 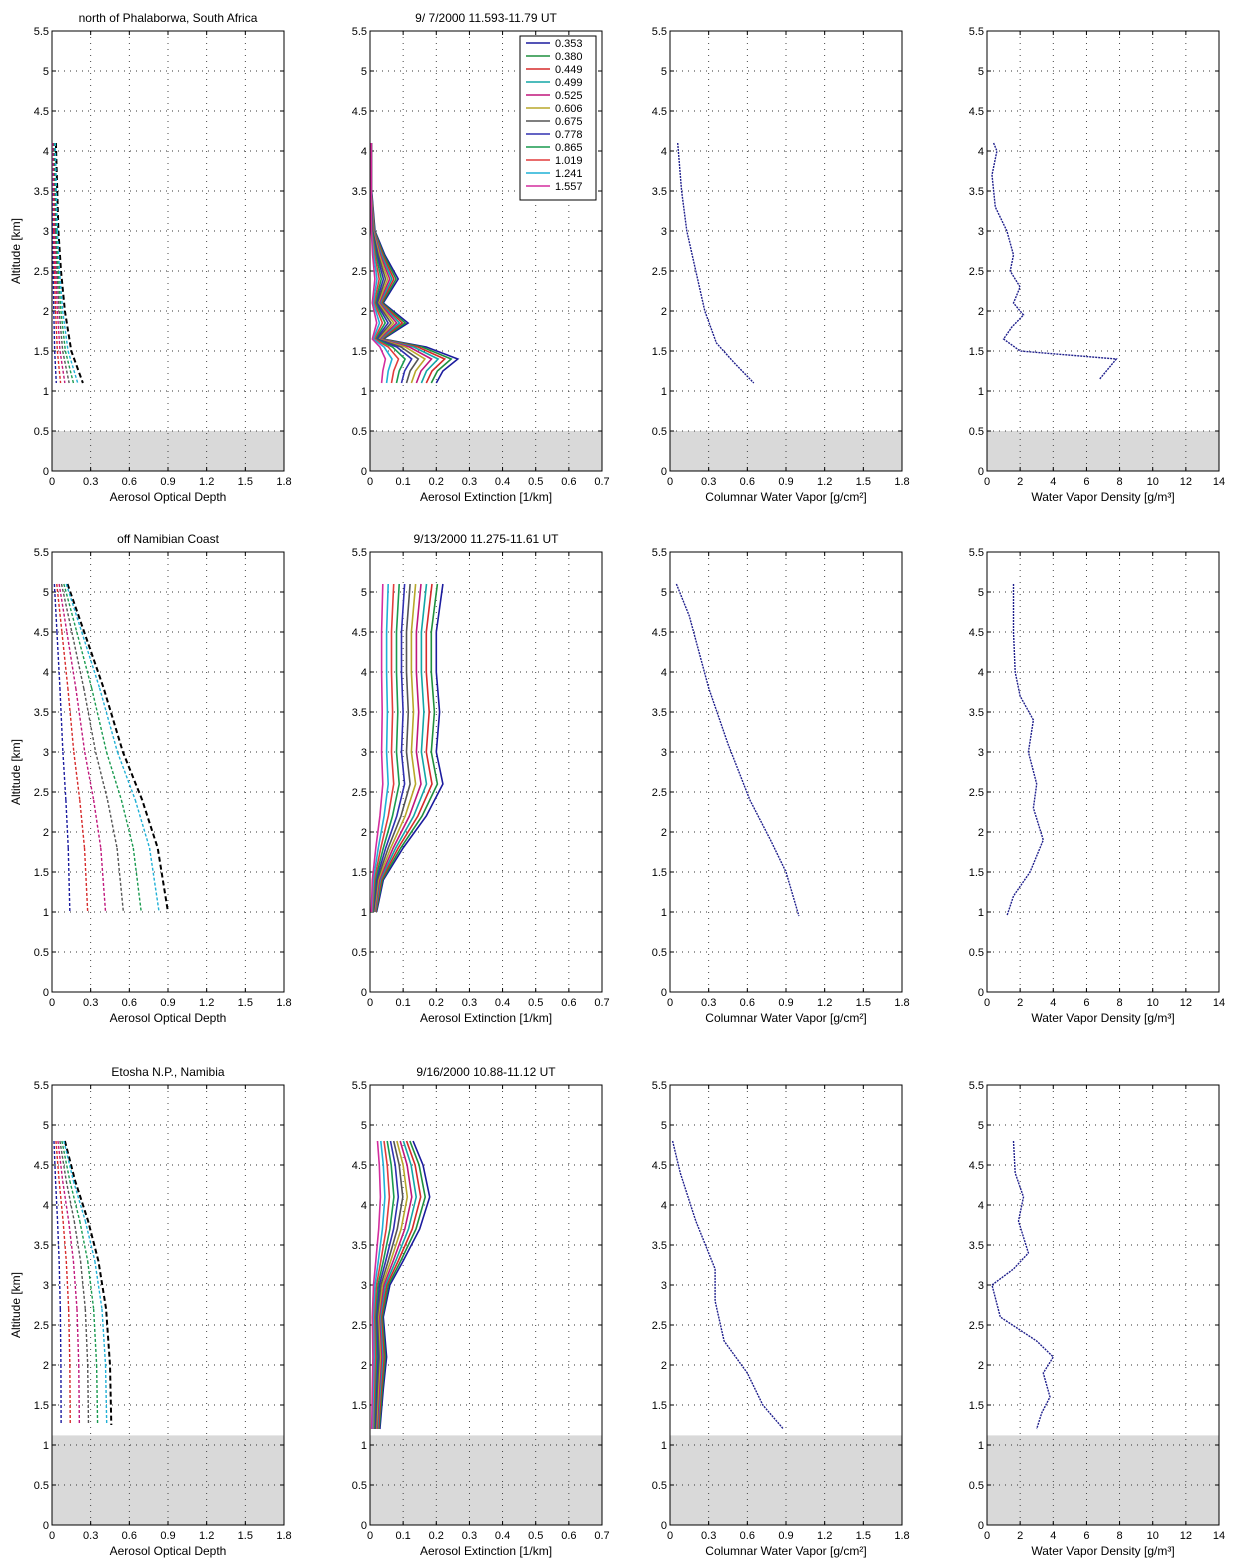 I want to click on x-axis-label: Aerosol Extinction [1/km], so click(x=486, y=1551).